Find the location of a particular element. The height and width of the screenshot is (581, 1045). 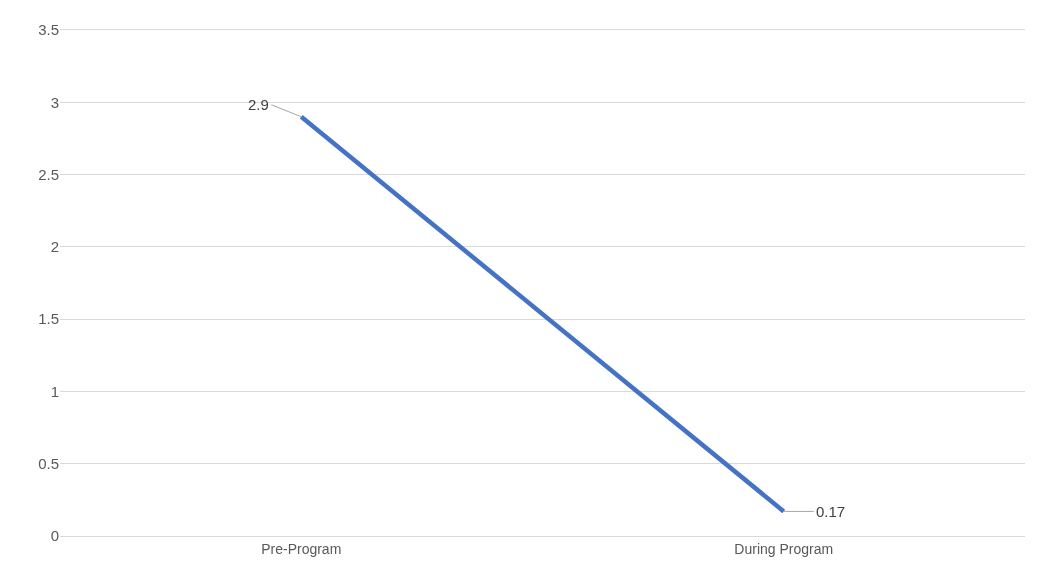

y-tick-label: 2.5 is located at coordinates (48, 174).